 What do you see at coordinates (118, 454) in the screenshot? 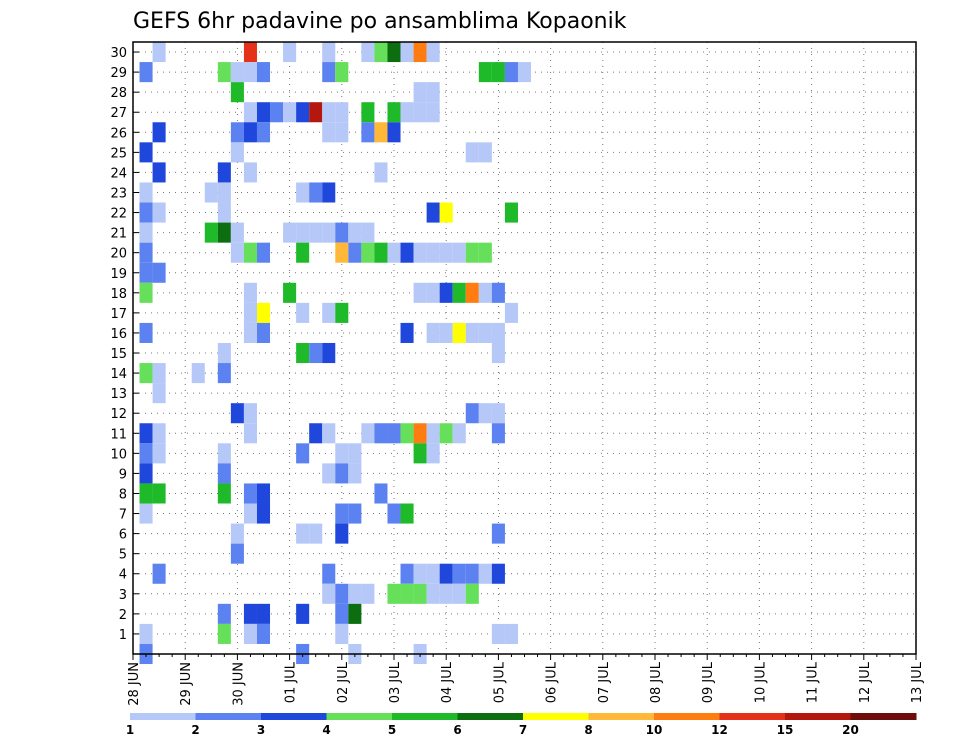
I see `y-tick-label: 10` at bounding box center [118, 454].